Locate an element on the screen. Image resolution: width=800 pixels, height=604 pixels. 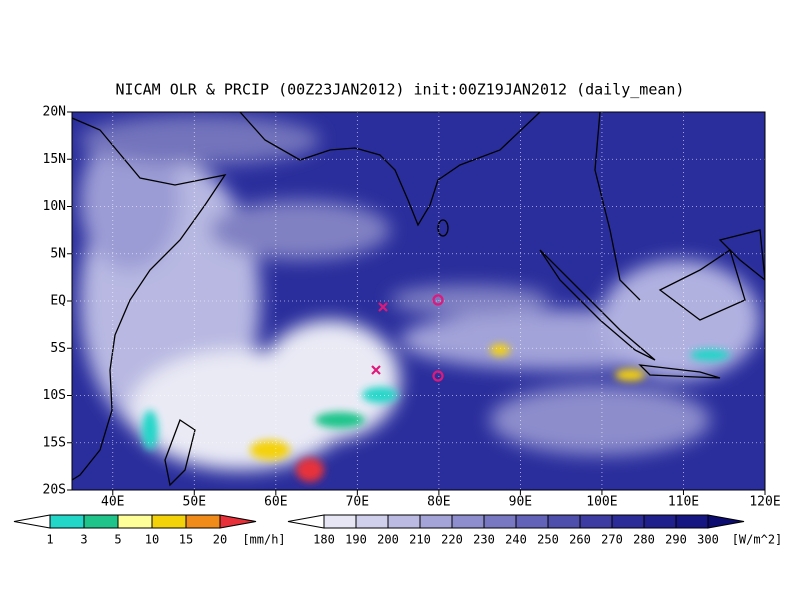
lon-label: 110E is located at coordinates (683, 502).